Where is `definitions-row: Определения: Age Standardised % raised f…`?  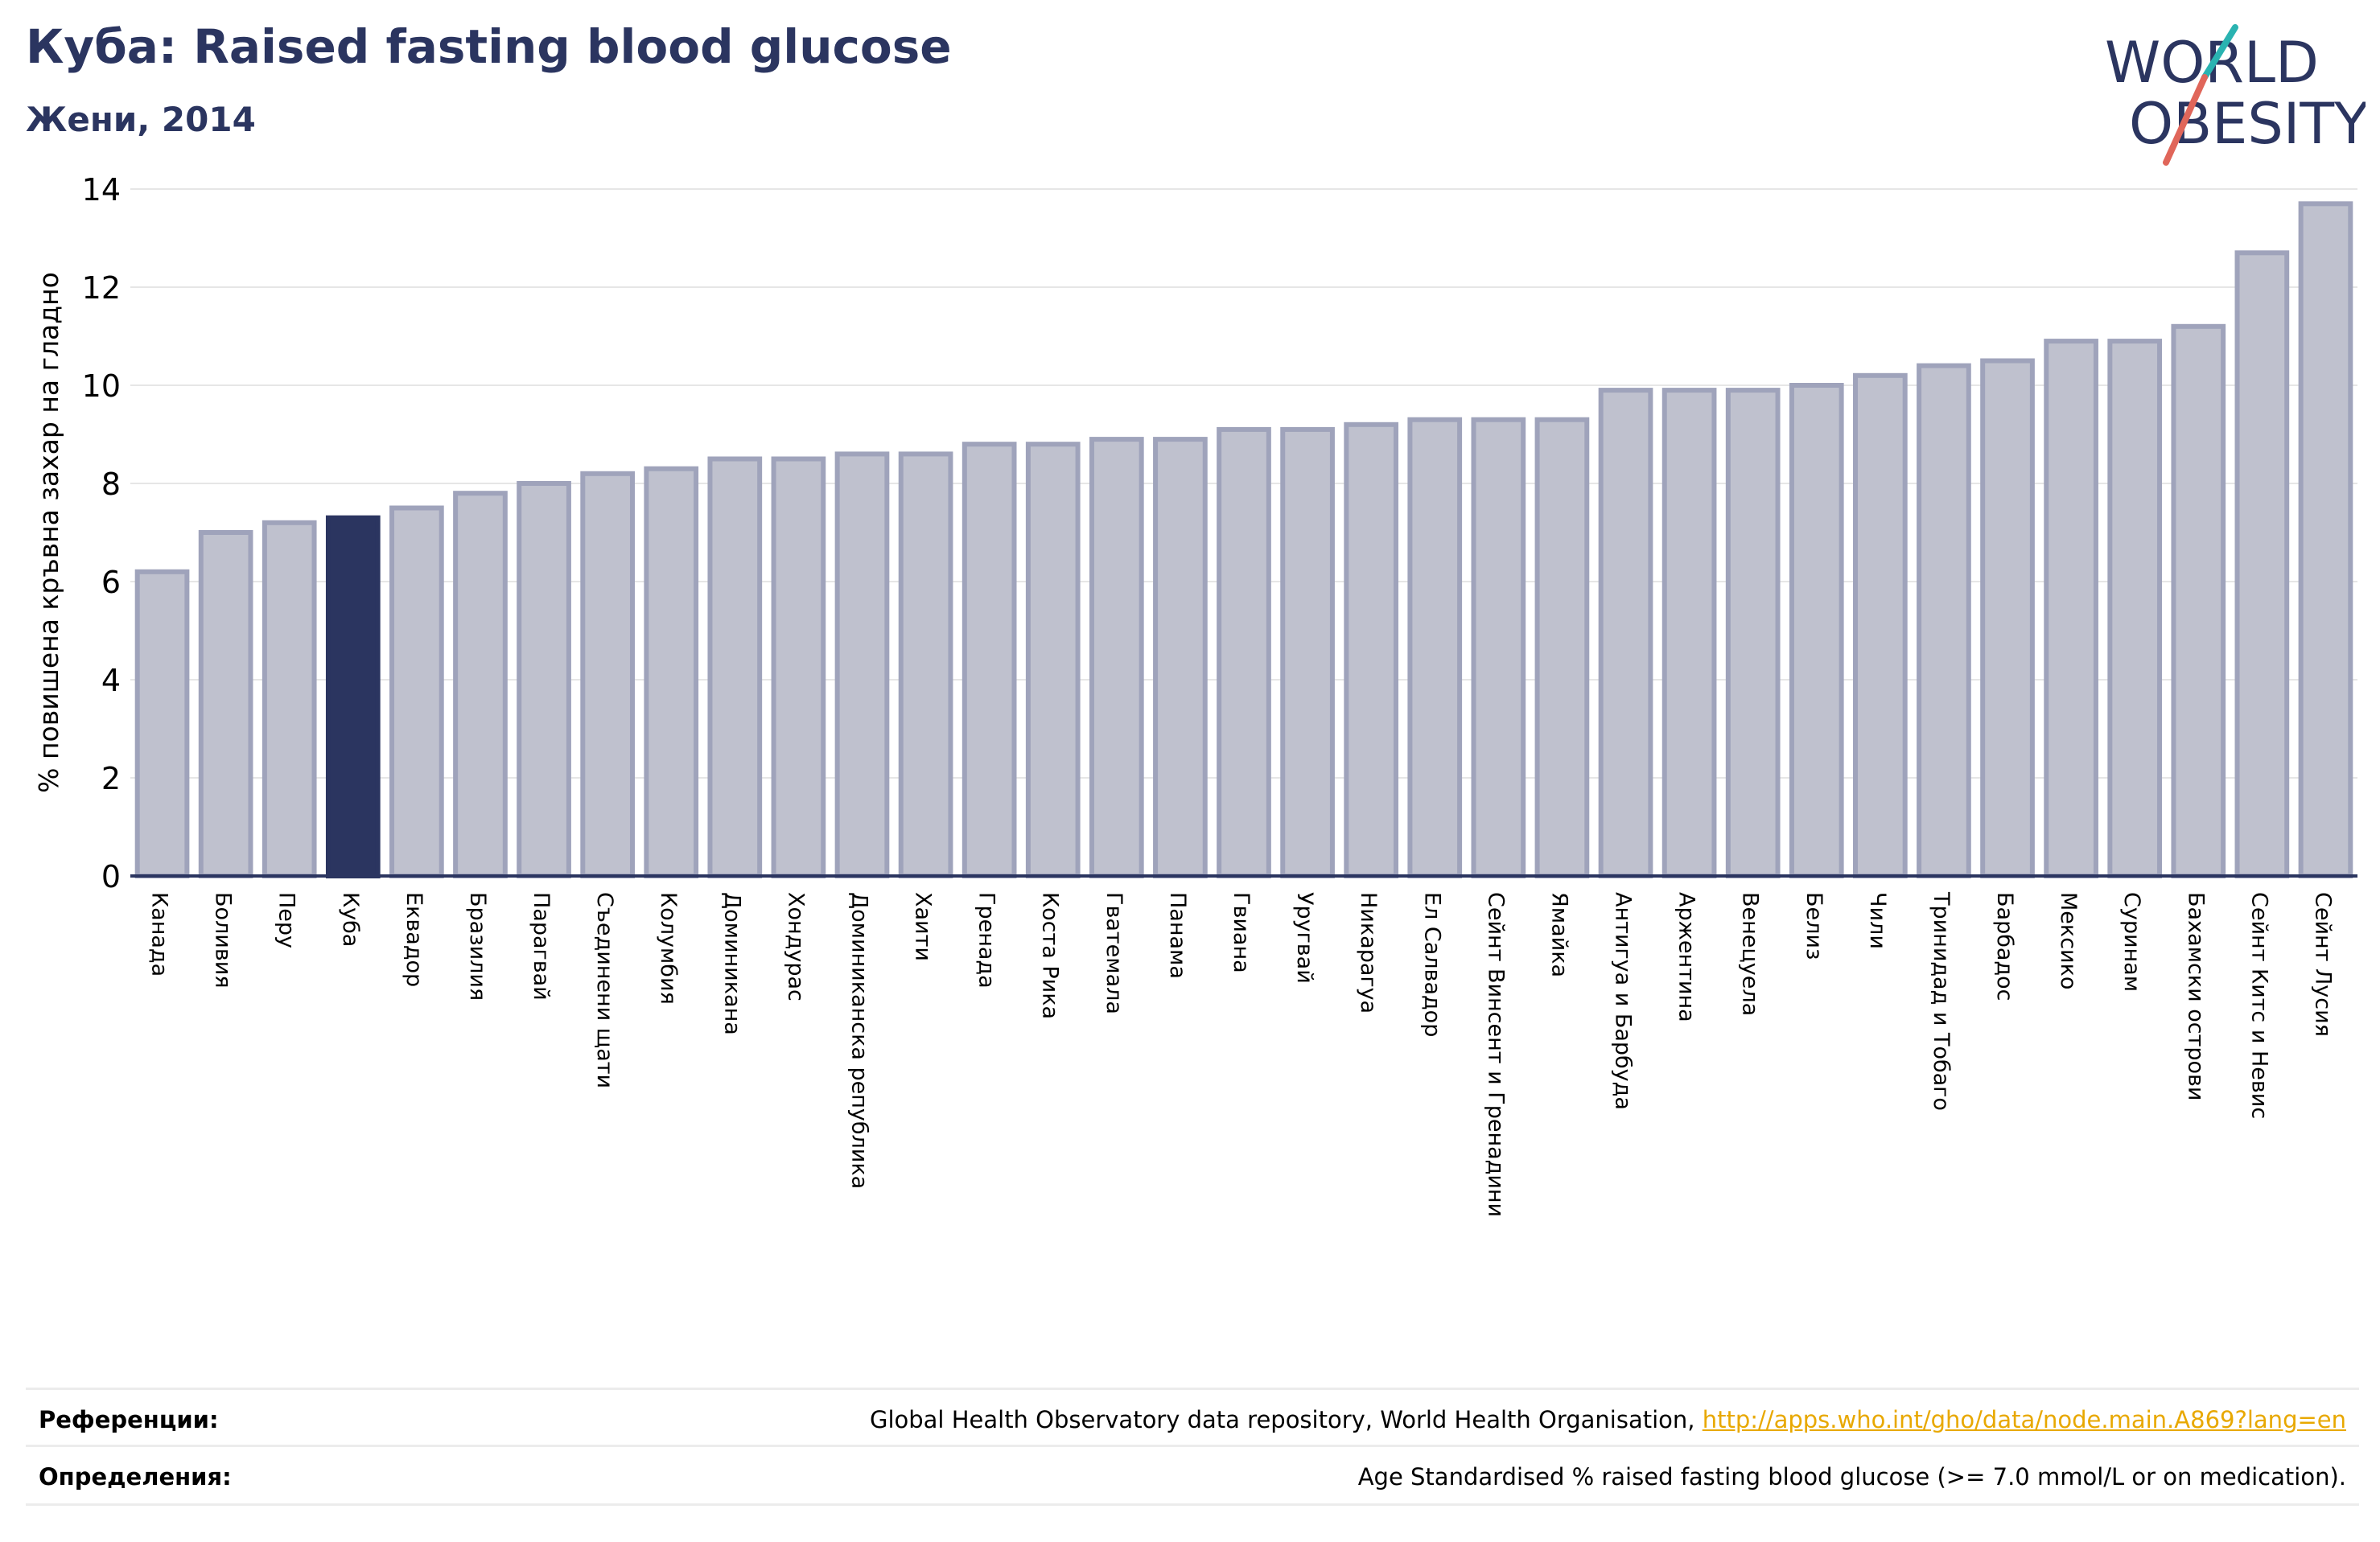 definitions-row: Определения: Age Standardised % raised f… is located at coordinates (1192, 1475).